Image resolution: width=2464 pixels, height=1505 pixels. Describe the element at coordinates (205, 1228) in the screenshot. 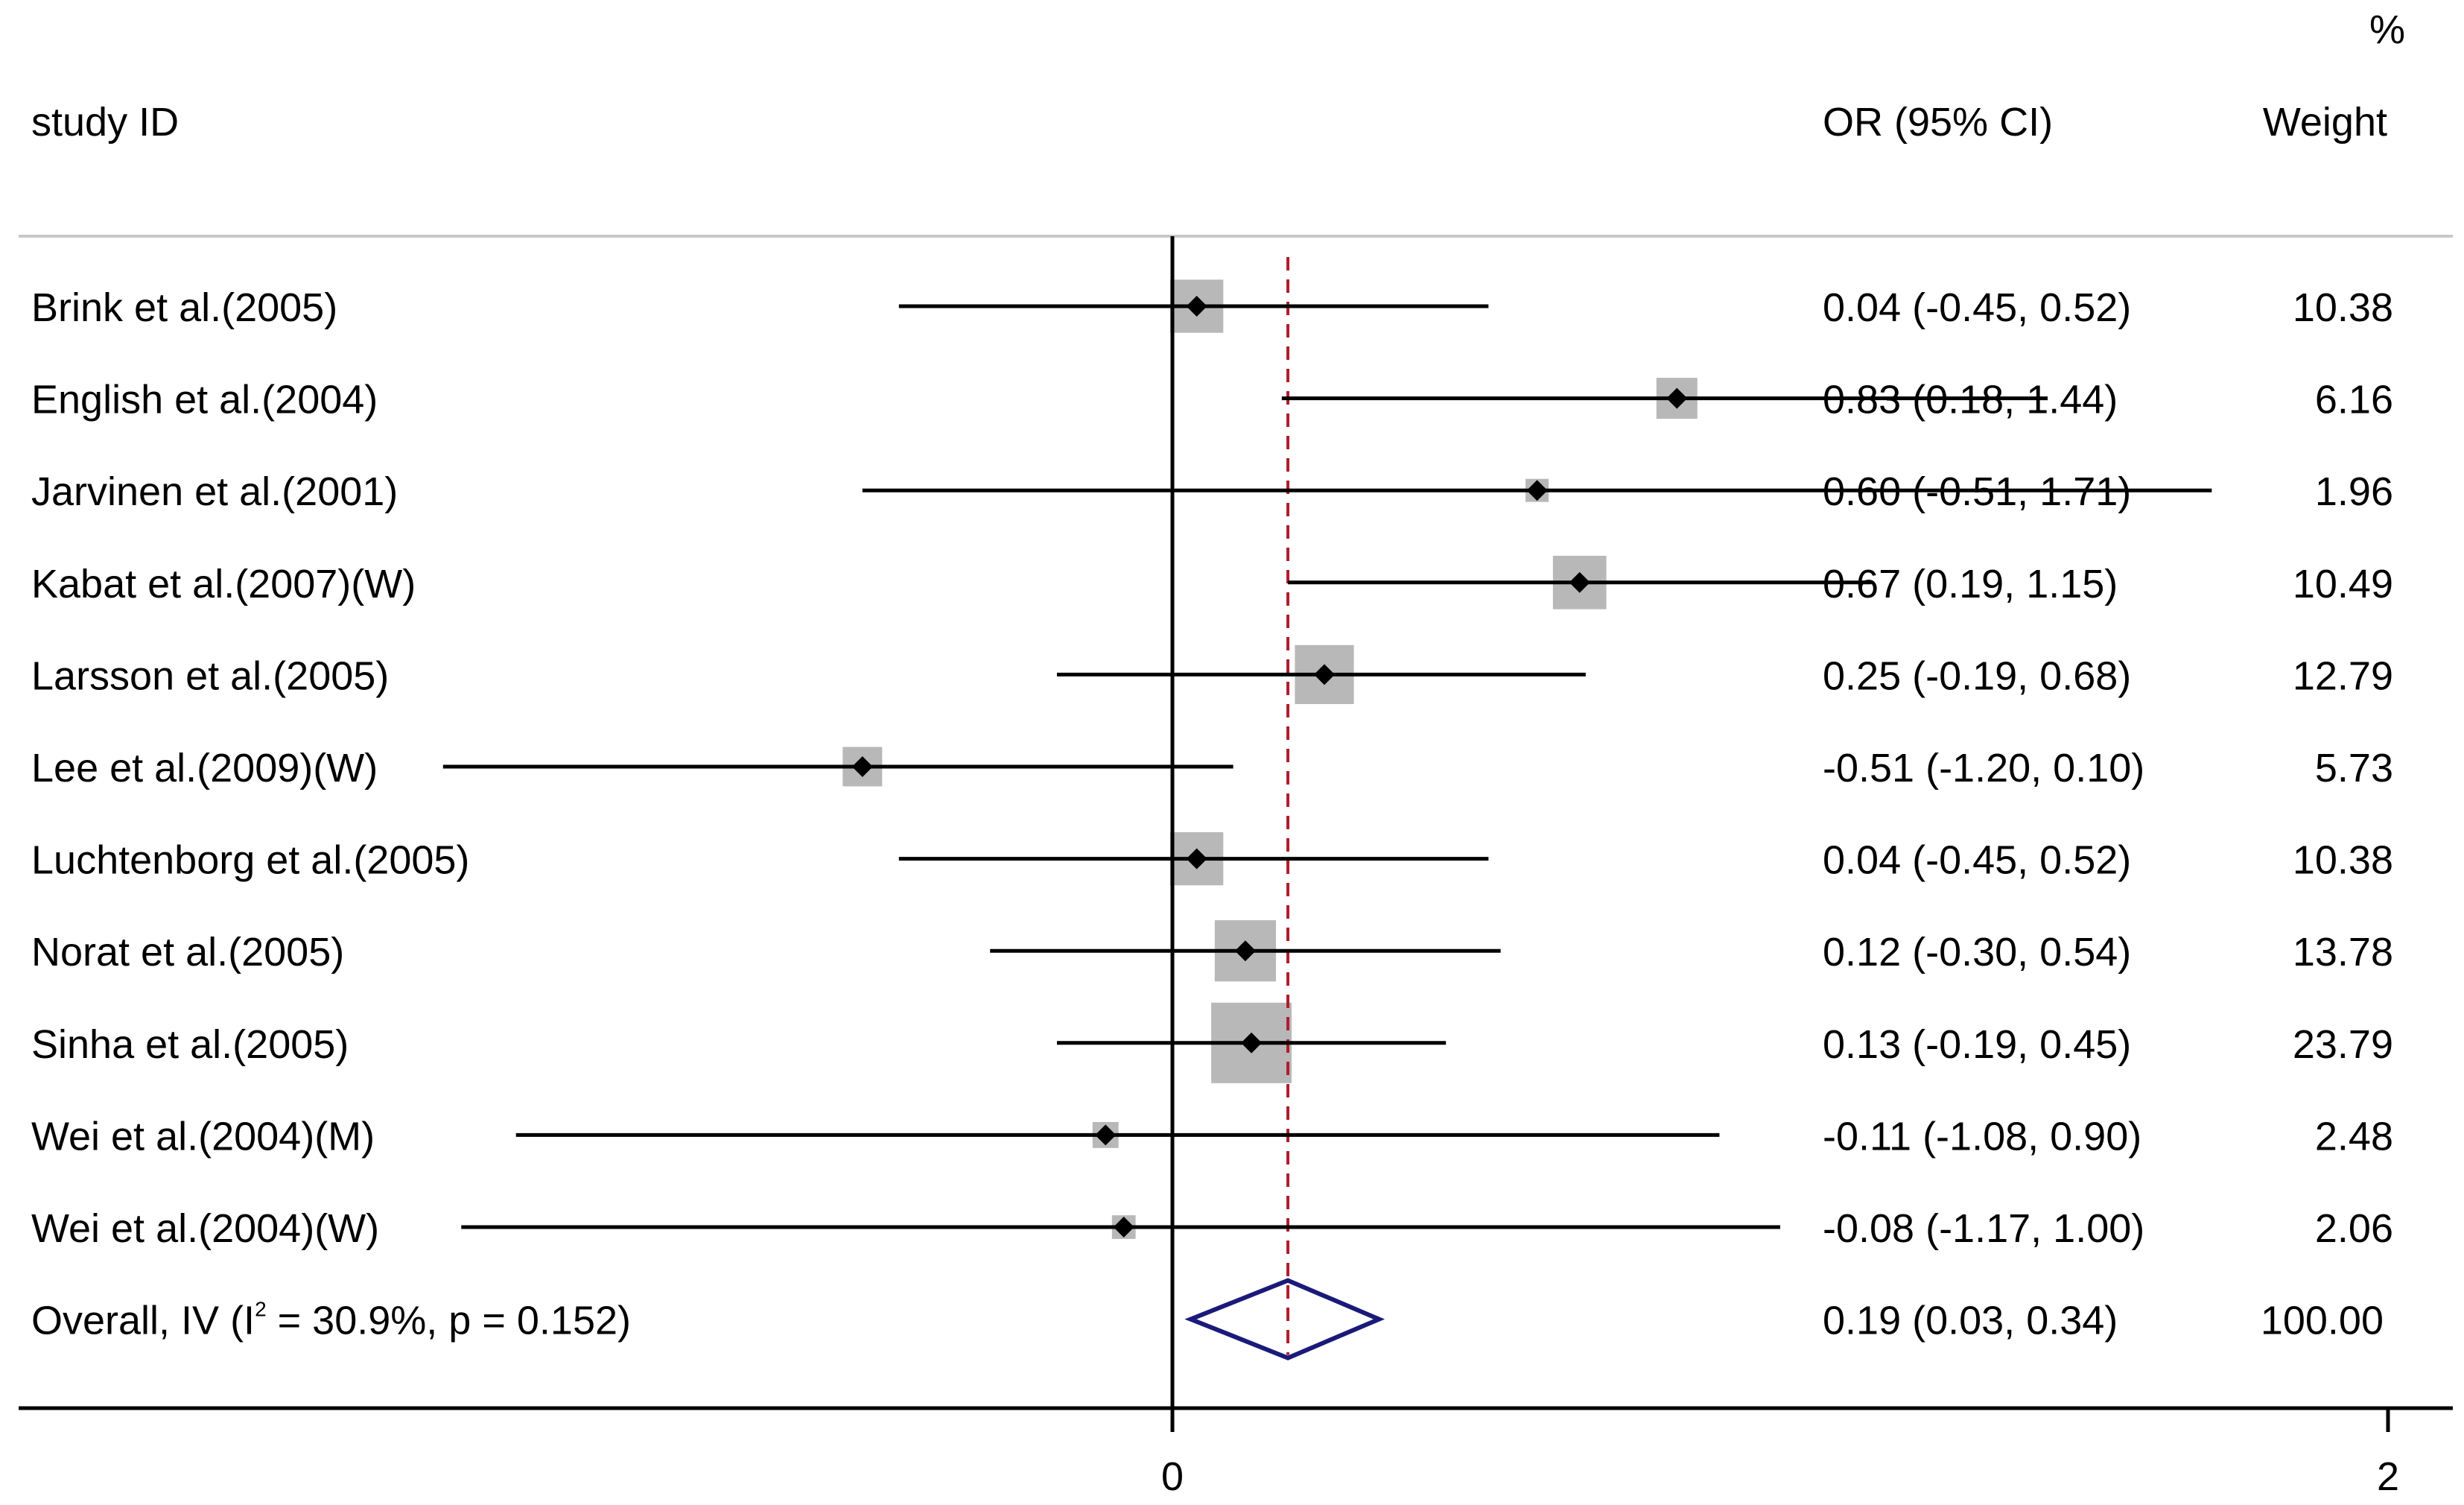

I see `study-label: Wei et al.(2004)(W)` at that location.